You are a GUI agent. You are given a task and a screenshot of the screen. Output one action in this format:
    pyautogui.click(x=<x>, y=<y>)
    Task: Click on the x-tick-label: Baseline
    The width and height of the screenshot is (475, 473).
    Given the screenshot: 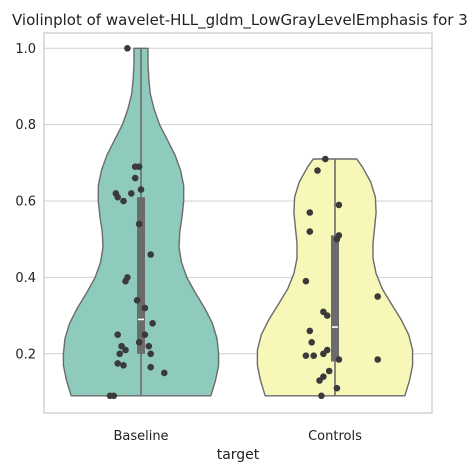 What is the action you would take?
    pyautogui.click(x=140, y=436)
    